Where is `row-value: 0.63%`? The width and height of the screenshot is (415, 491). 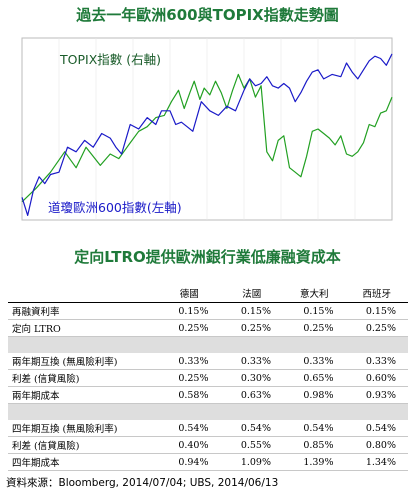
row-value: 0.63% is located at coordinates (251, 395).